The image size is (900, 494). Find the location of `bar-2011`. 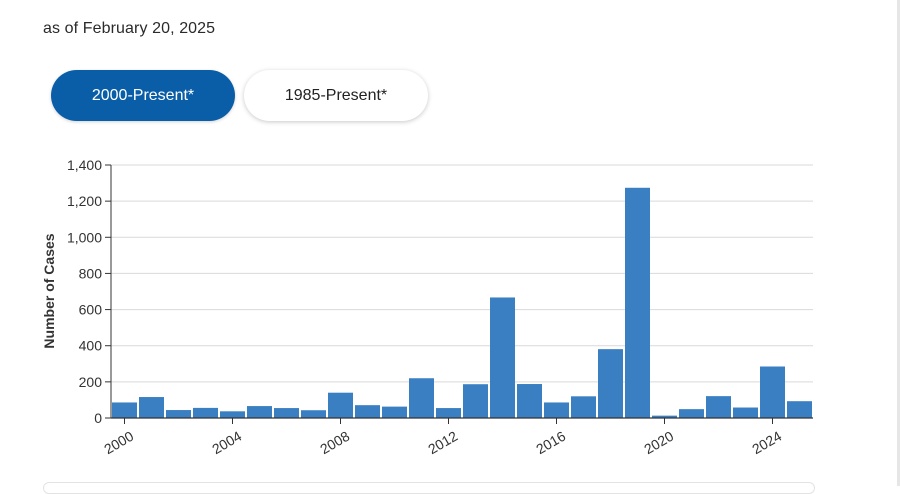

bar-2011 is located at coordinates (421, 398).